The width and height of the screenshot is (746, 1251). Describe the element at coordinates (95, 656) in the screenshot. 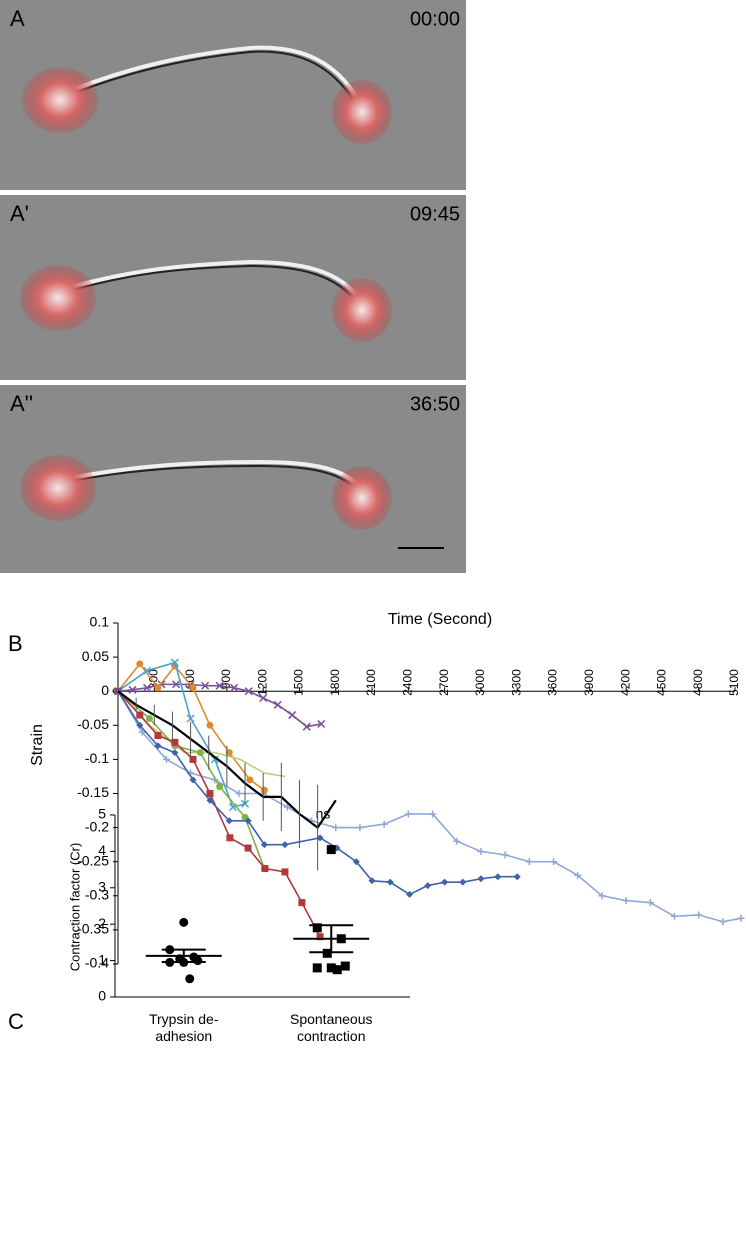

I see `y-tick-label: 0.05` at that location.